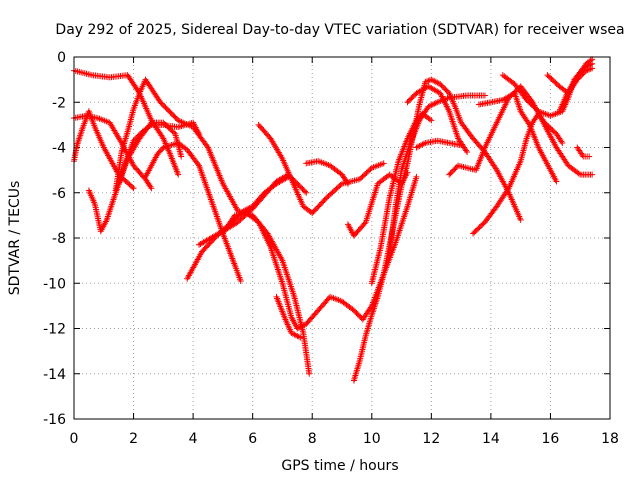 This screenshot has height=480, width=640. What do you see at coordinates (339, 466) in the screenshot?
I see `x-axis-label: GPS time / hours` at bounding box center [339, 466].